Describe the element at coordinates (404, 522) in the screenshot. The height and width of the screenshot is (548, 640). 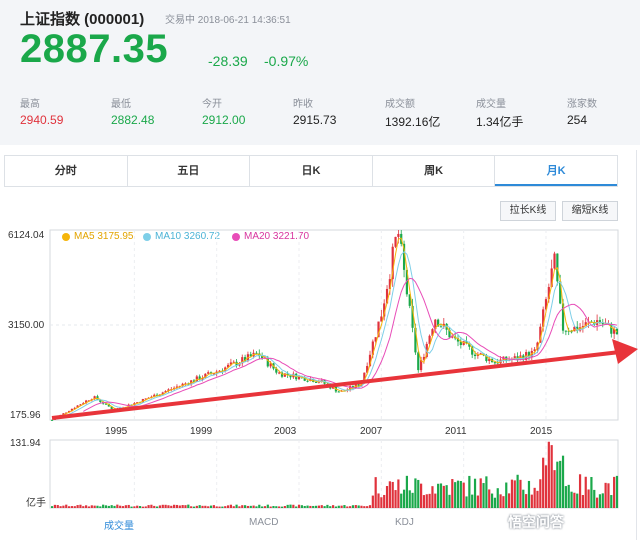
I see `tab-kdj-indicator: KDJ` at that location.